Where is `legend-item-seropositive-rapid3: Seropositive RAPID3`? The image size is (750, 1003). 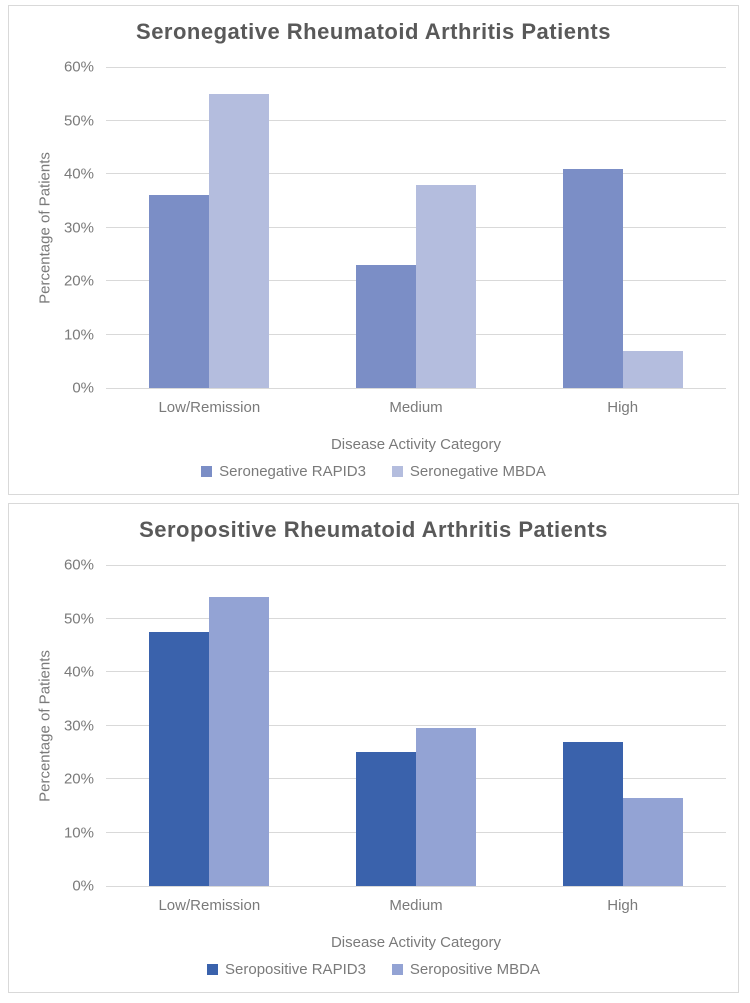 legend-item-seropositive-rapid3: Seropositive RAPID3 is located at coordinates (286, 969).